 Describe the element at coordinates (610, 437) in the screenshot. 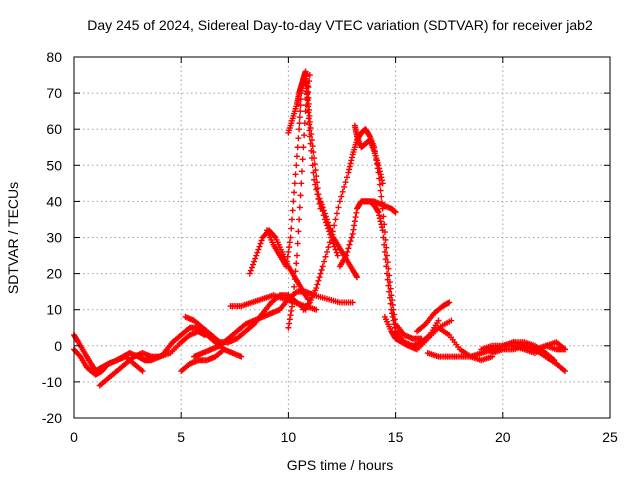

I see `x-tick-label: 25` at that location.